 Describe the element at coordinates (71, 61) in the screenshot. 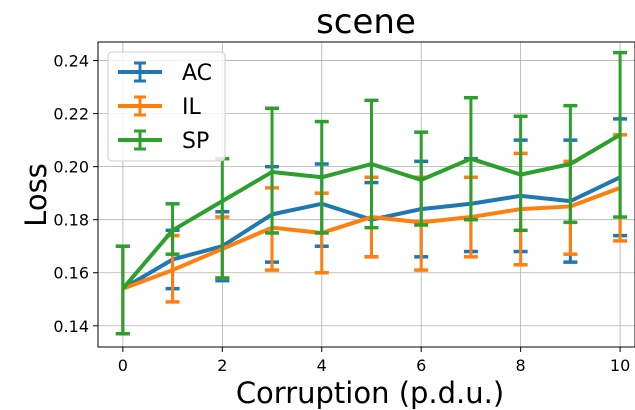

I see `y-tick-label: 0.24` at that location.